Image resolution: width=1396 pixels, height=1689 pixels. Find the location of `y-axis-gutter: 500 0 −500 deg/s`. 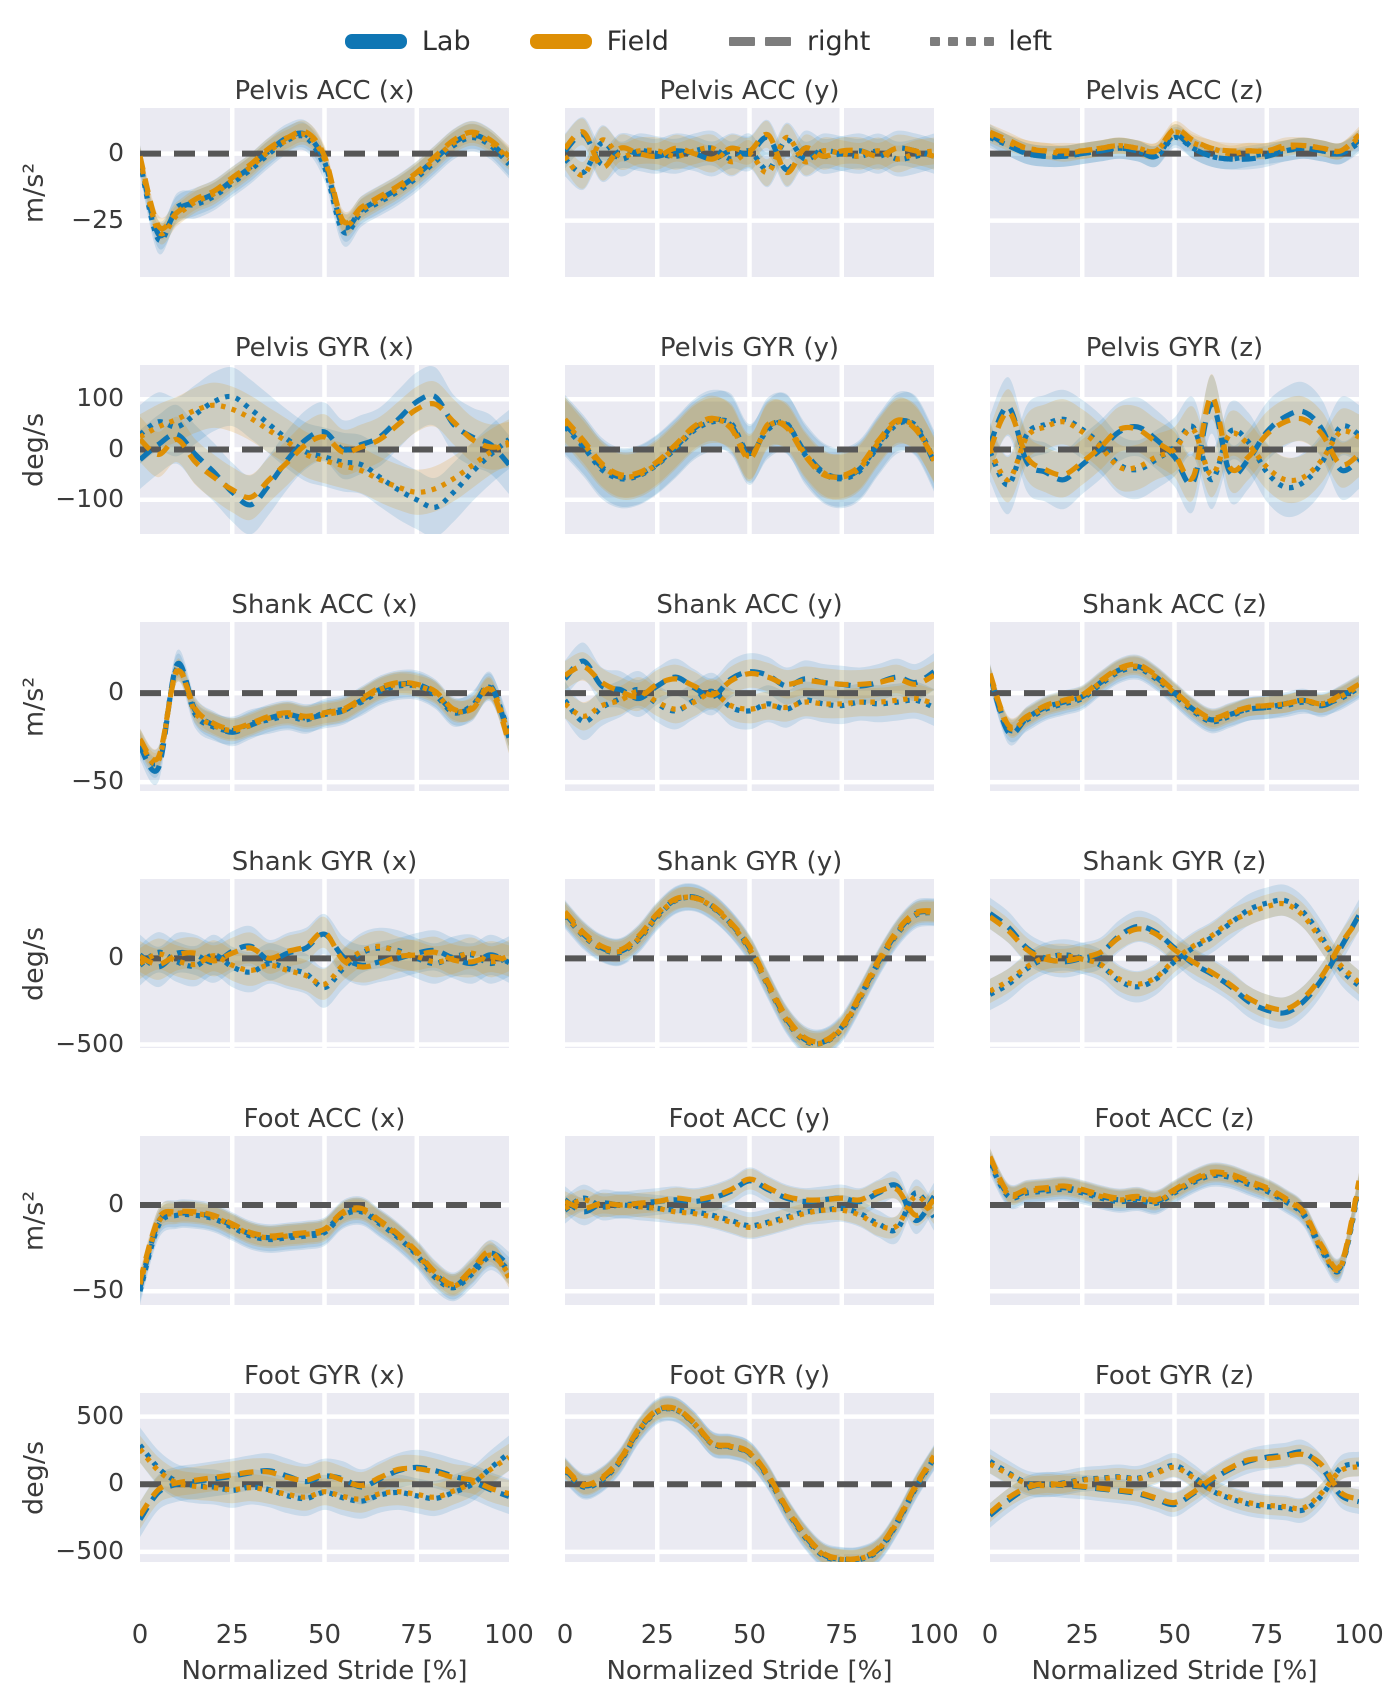

y-axis-gutter: 500 0 −500 deg/s is located at coordinates (70, 1479).